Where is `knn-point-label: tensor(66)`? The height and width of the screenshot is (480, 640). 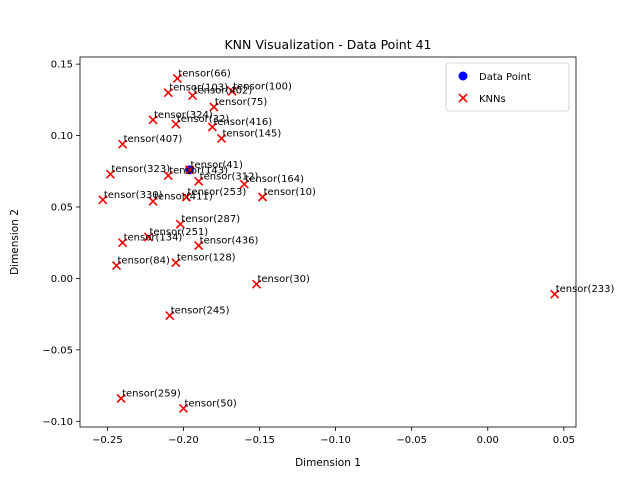 knn-point-label: tensor(66) is located at coordinates (204, 73).